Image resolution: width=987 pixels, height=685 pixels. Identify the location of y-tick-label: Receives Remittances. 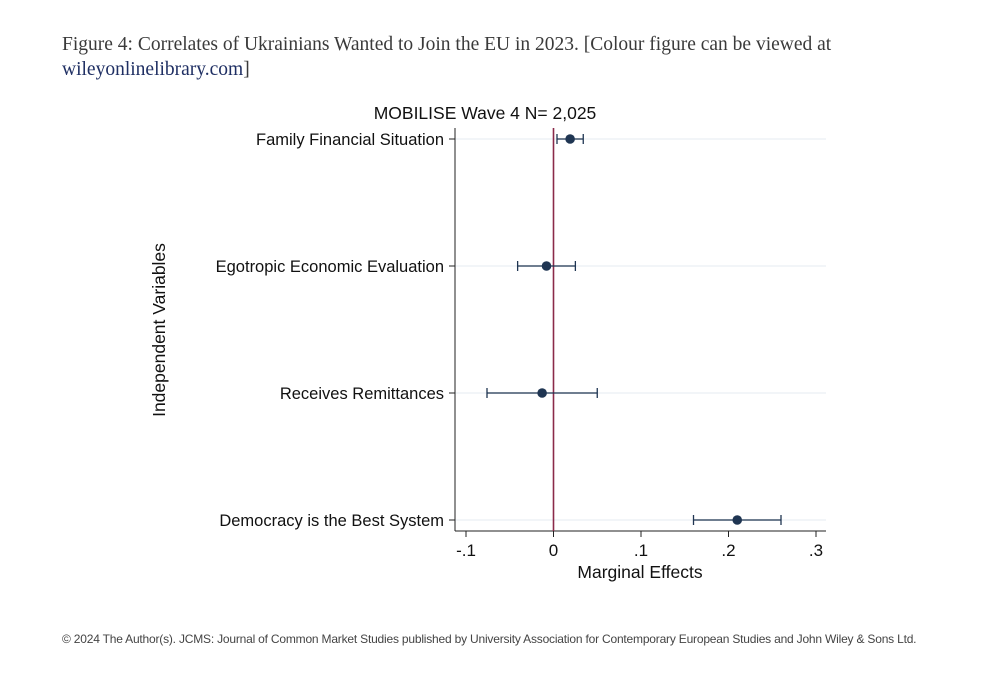
(362, 394).